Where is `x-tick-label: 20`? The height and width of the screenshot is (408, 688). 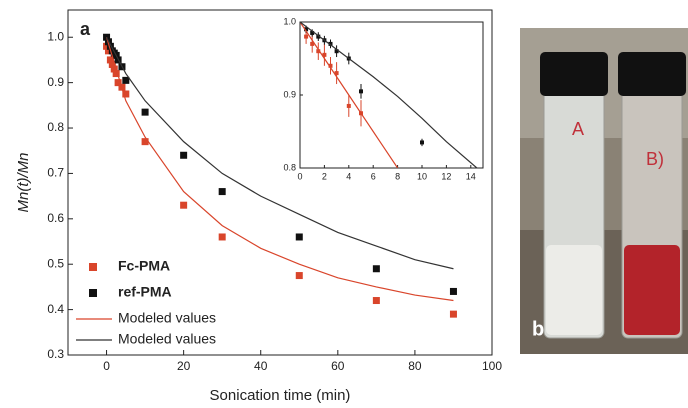 x-tick-label: 20 is located at coordinates (184, 366).